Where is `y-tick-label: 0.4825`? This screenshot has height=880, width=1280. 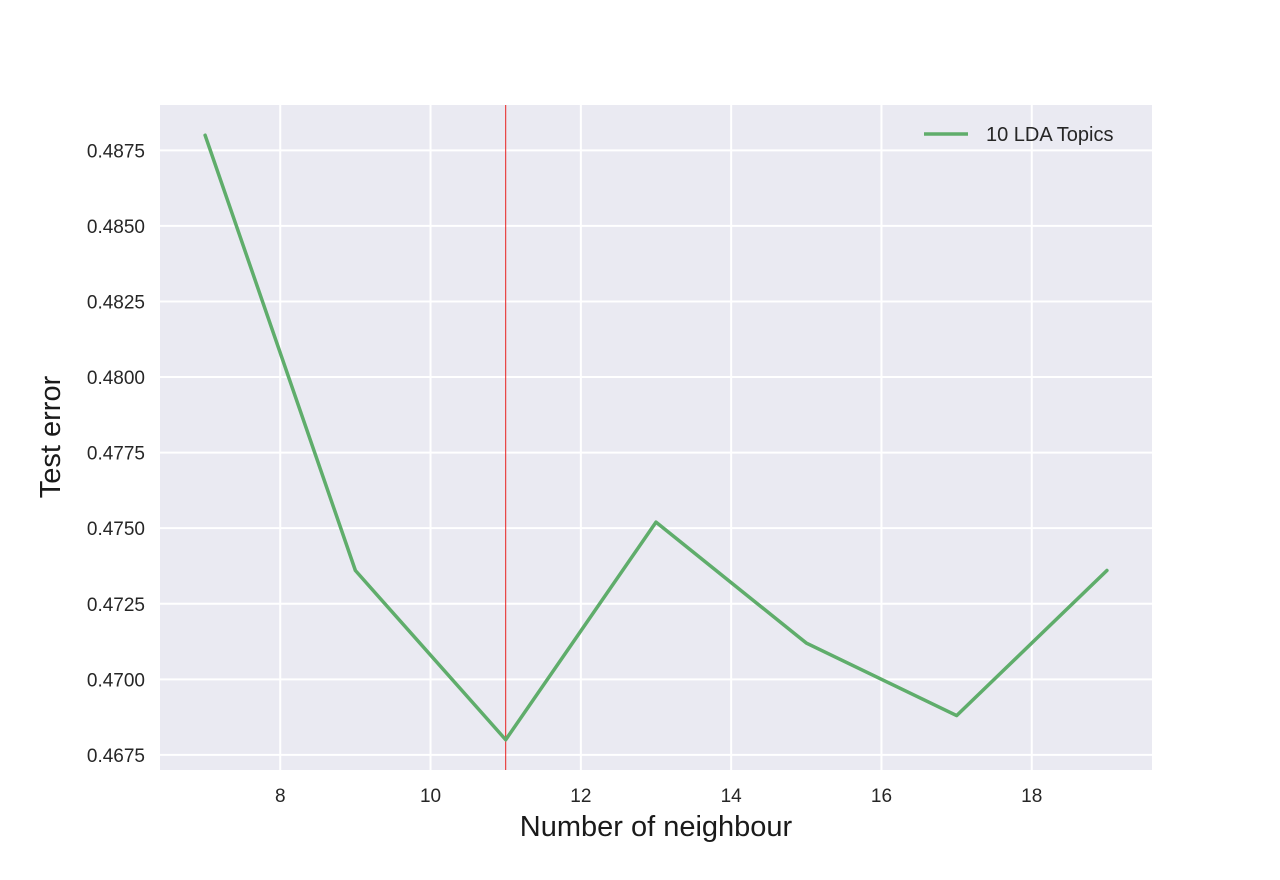
y-tick-label: 0.4825 is located at coordinates (116, 302).